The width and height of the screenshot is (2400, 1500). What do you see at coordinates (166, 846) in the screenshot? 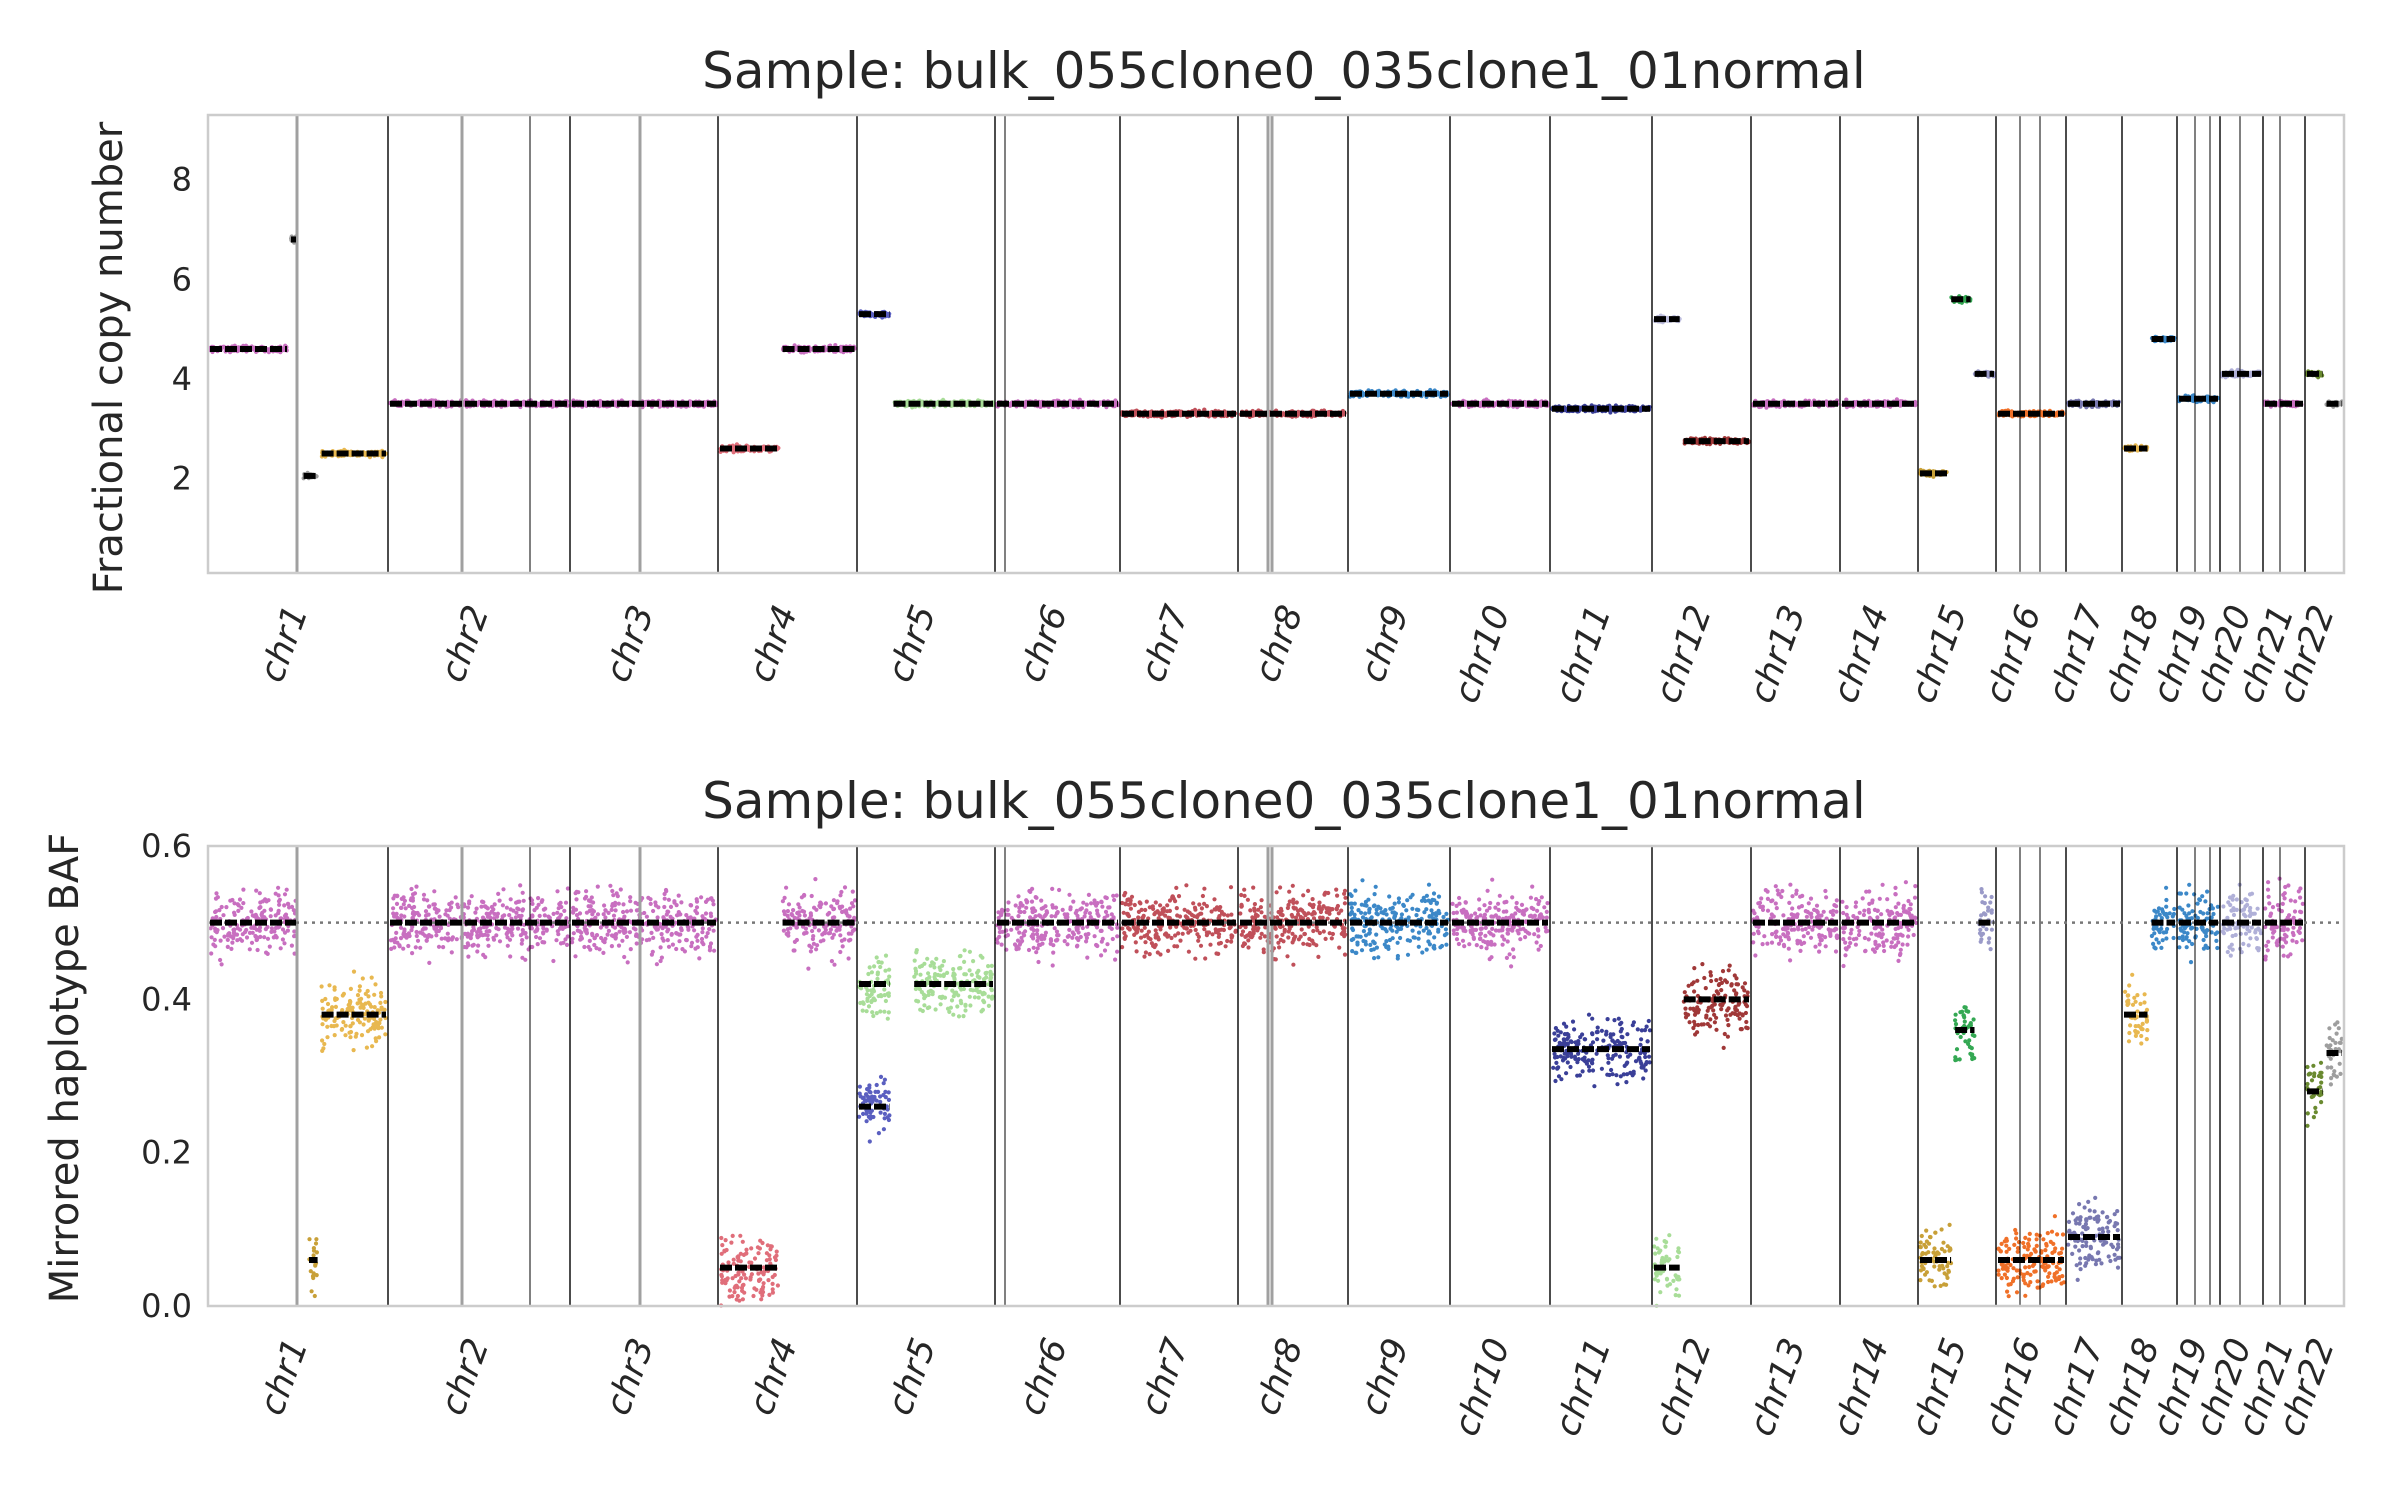
I see `y-tick-label: 0.6` at bounding box center [166, 846].